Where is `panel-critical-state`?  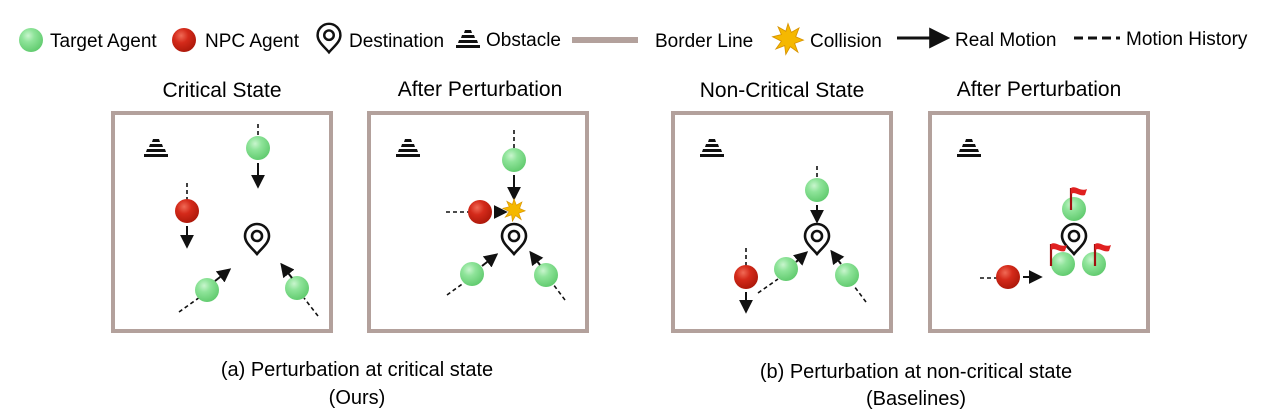 panel-critical-state is located at coordinates (222, 222).